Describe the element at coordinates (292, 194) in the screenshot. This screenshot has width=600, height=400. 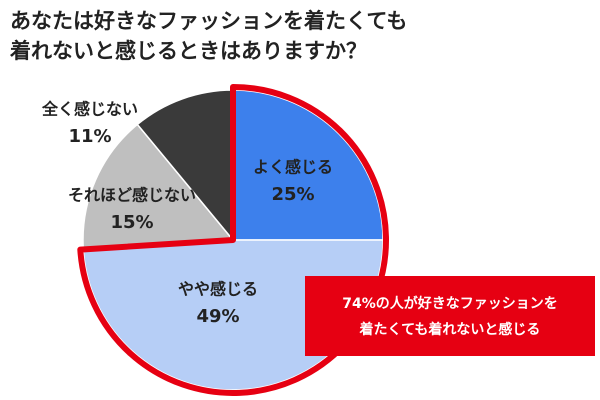
I see `value-label: 25%` at that location.